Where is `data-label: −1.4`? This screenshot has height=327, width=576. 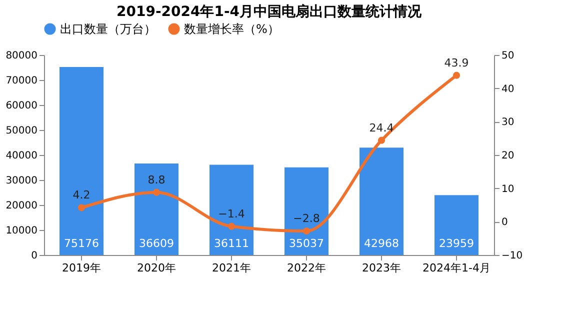 data-label: −1.4 is located at coordinates (231, 213).